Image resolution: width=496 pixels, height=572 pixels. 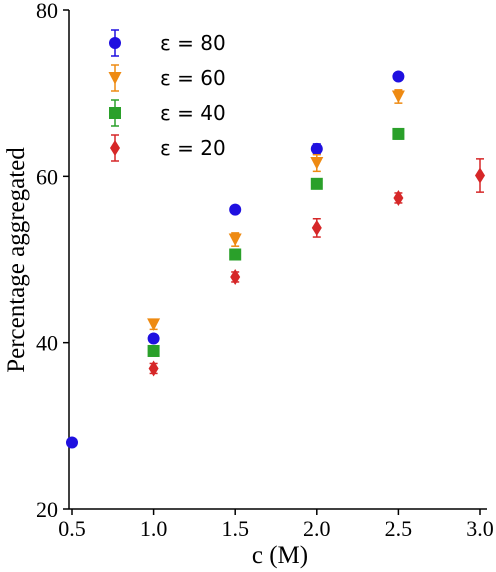 What do you see at coordinates (280, 555) in the screenshot?
I see `x-axis-label: c (M)` at bounding box center [280, 555].